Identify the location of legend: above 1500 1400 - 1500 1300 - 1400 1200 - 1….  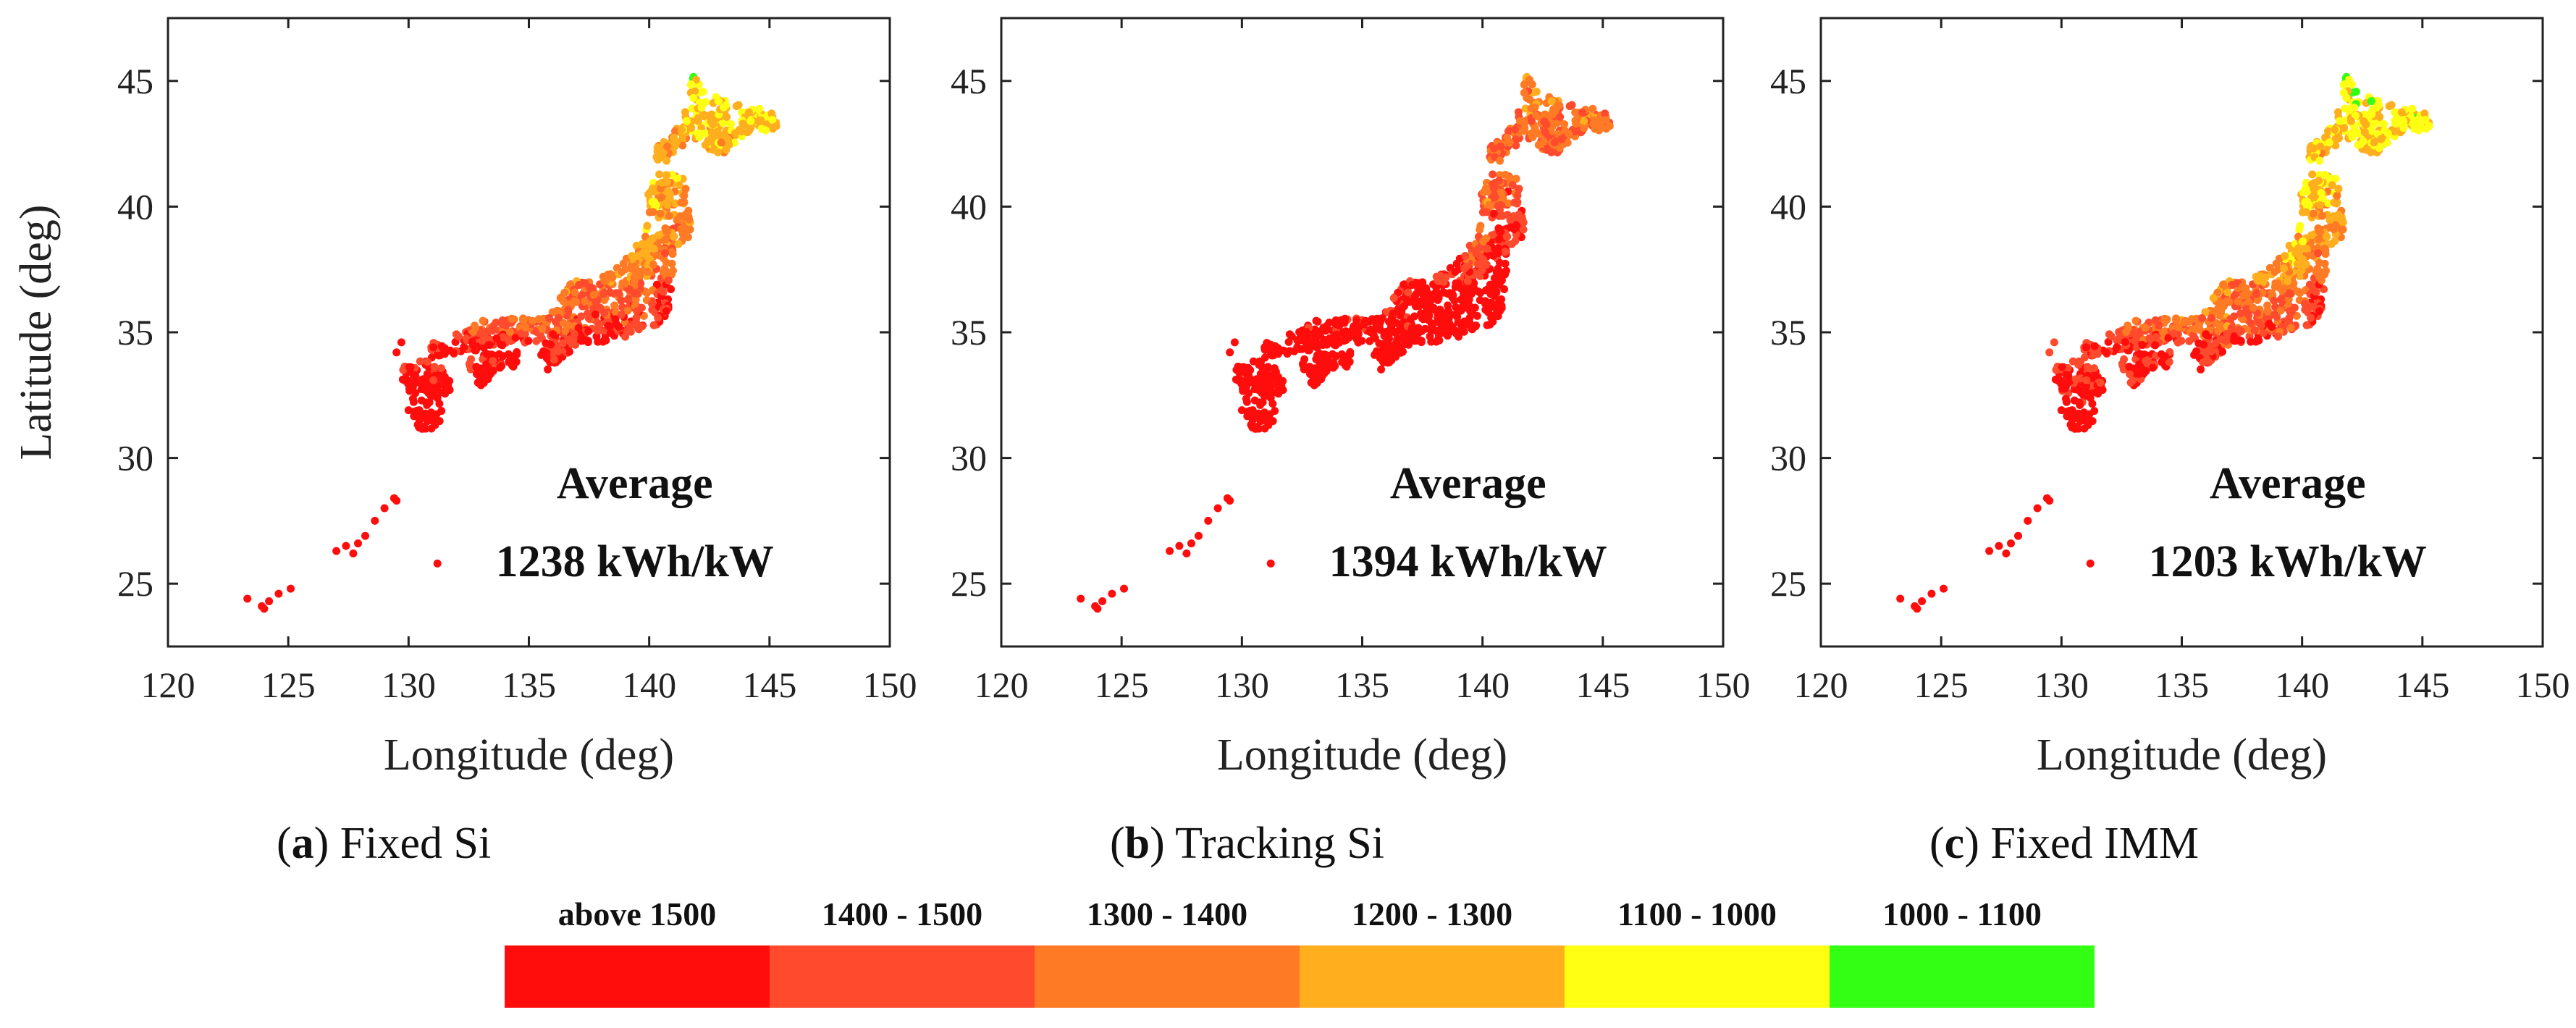
(1300, 952).